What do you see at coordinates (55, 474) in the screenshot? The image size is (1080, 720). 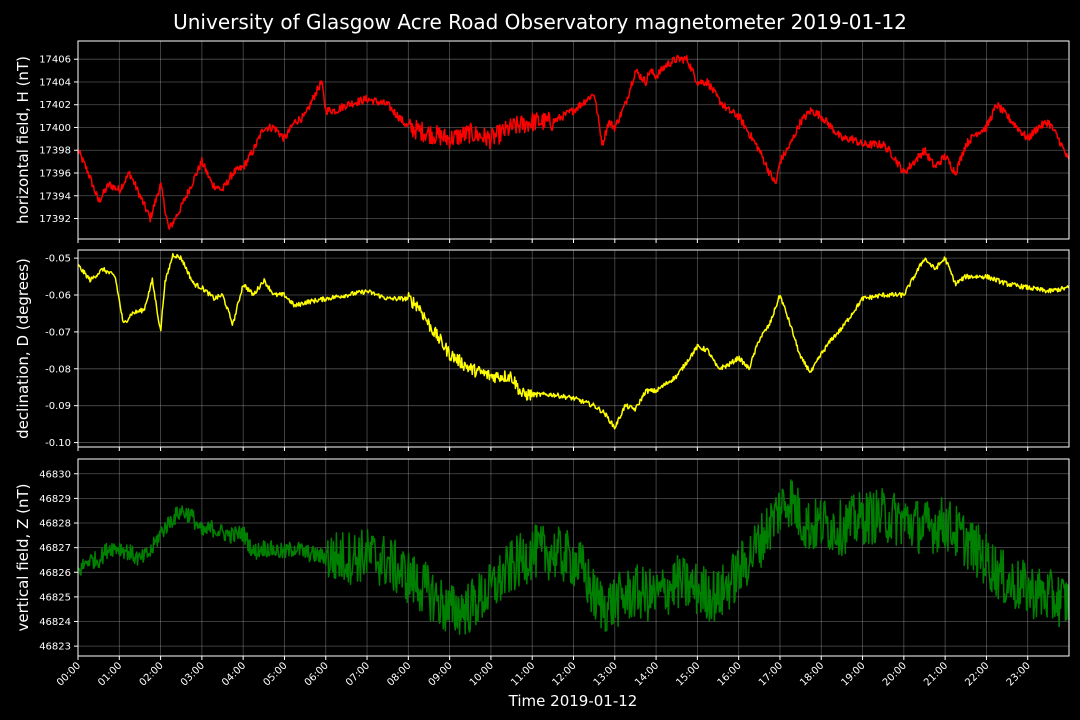 I see `y-tick-label: 46830` at bounding box center [55, 474].